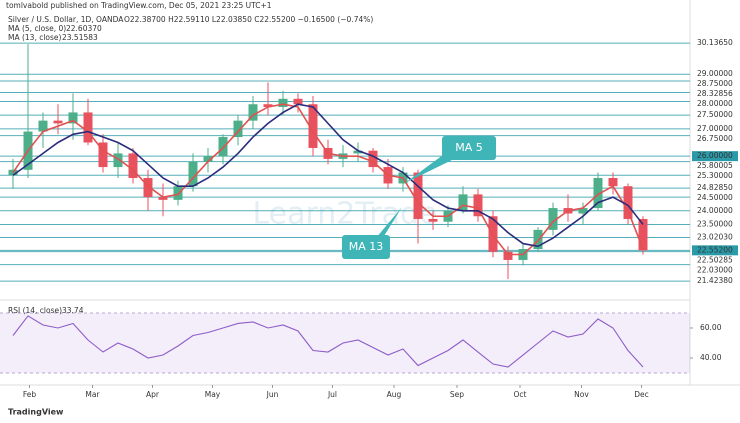  Describe the element at coordinates (36, 412) in the screenshot. I see `footer-logo: TradingView` at that location.